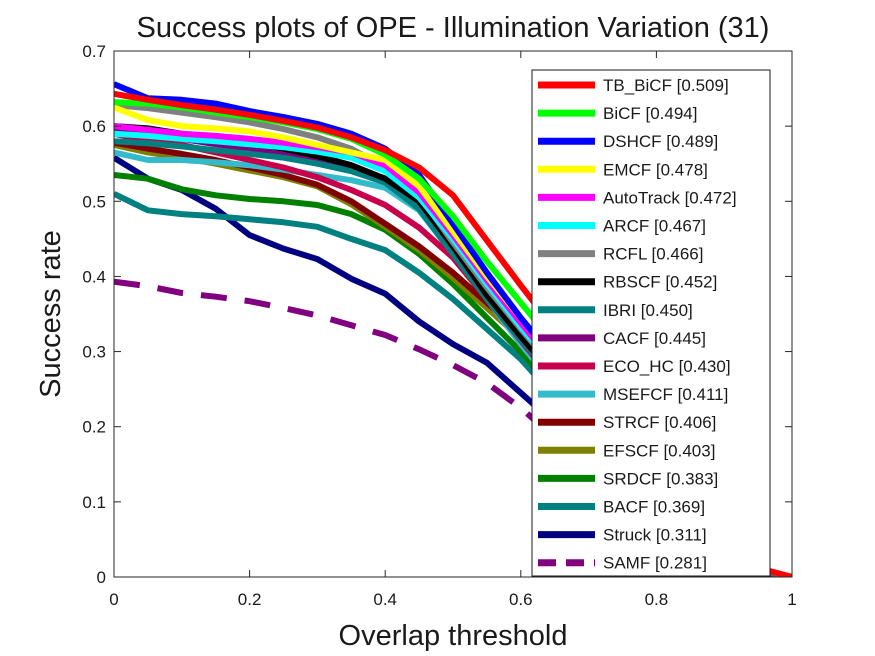  What do you see at coordinates (670, 197) in the screenshot?
I see `legend-label: AutoTrack [0.472]` at bounding box center [670, 197].